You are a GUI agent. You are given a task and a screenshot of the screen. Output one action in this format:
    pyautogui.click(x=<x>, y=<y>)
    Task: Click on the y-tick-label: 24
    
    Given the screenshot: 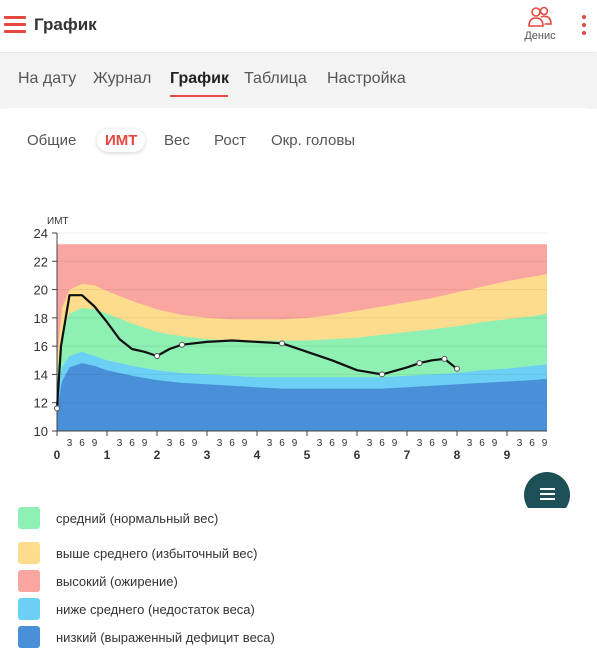 What is the action you would take?
    pyautogui.click(x=41, y=233)
    